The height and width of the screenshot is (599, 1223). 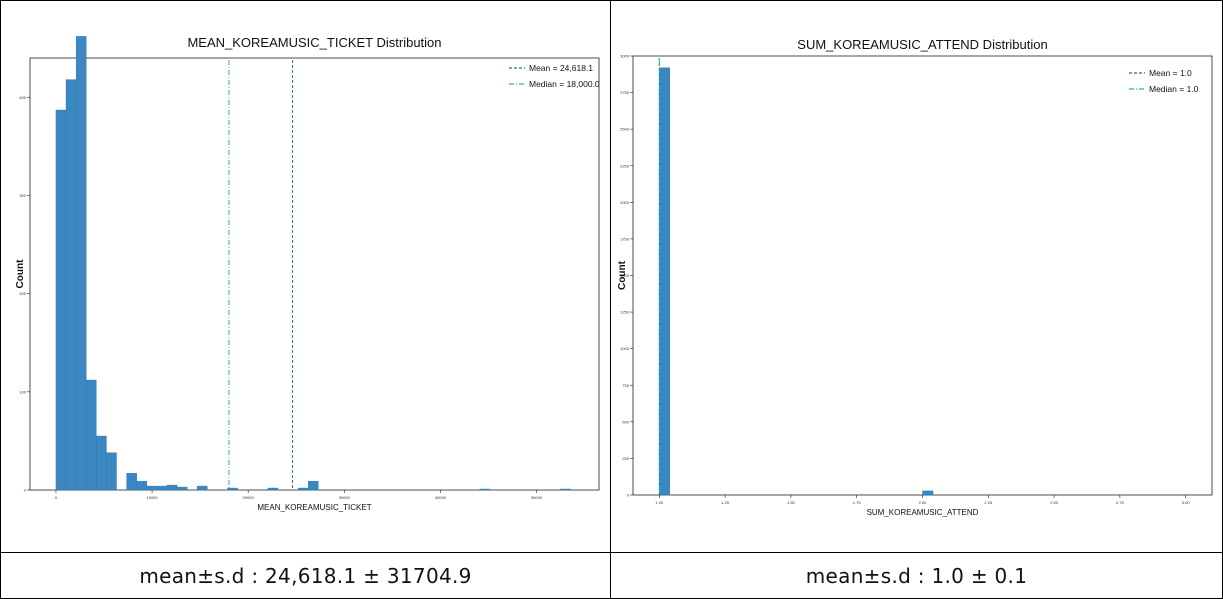 What do you see at coordinates (625, 385) in the screenshot?
I see `y-tick-label: 750` at bounding box center [625, 385].